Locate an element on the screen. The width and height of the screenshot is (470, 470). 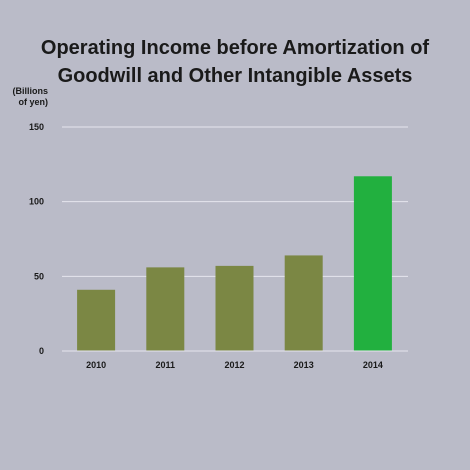
bar-2011 is located at coordinates (165, 309).